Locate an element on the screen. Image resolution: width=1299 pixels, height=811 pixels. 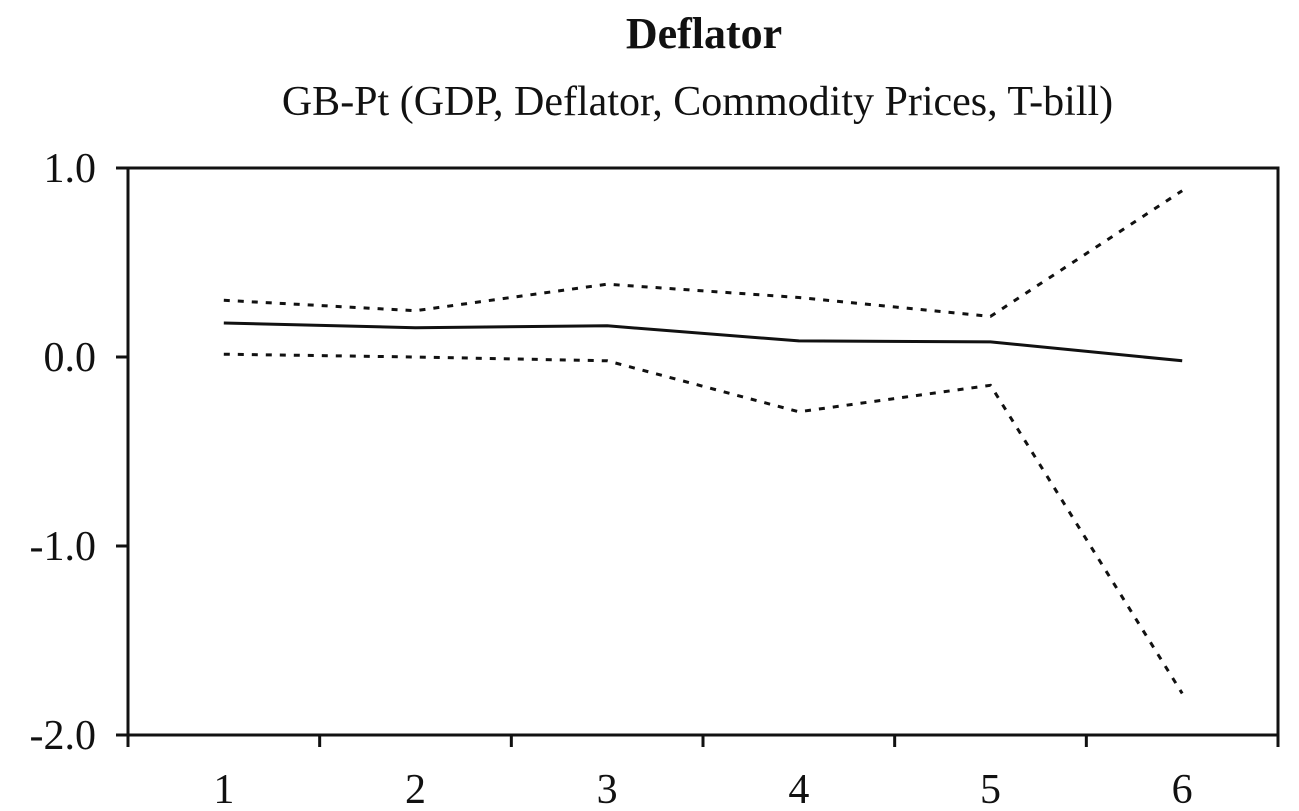
y-tick-label: -1.0 is located at coordinates (63, 547).